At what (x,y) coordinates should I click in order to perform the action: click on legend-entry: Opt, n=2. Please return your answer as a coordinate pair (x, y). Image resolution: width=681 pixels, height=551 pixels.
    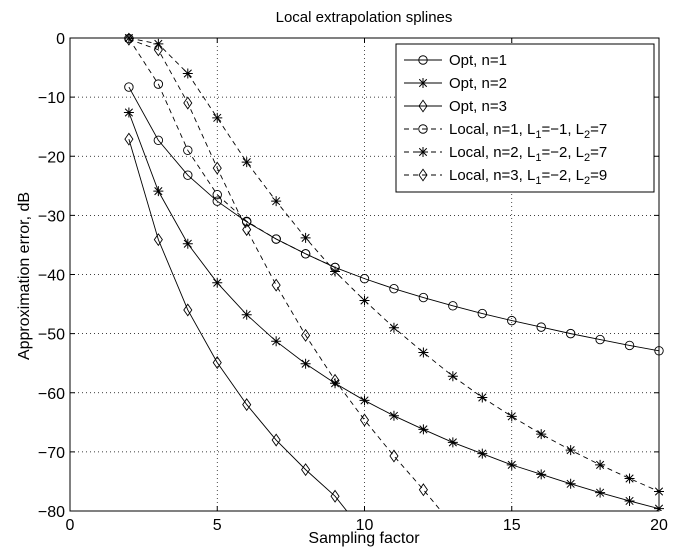
    Looking at the image, I should click on (455, 83).